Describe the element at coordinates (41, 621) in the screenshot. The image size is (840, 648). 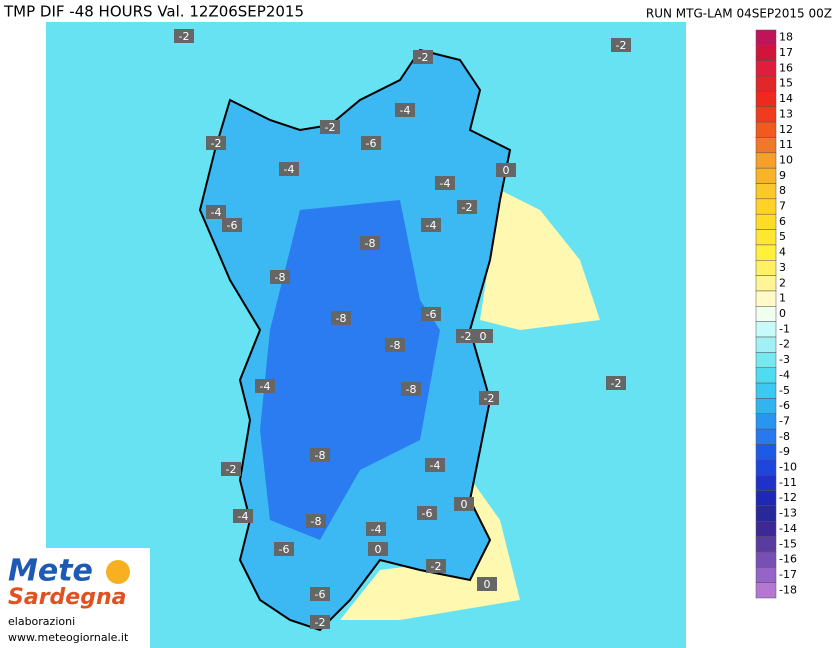
I see `logo-line: elaborazioni` at that location.